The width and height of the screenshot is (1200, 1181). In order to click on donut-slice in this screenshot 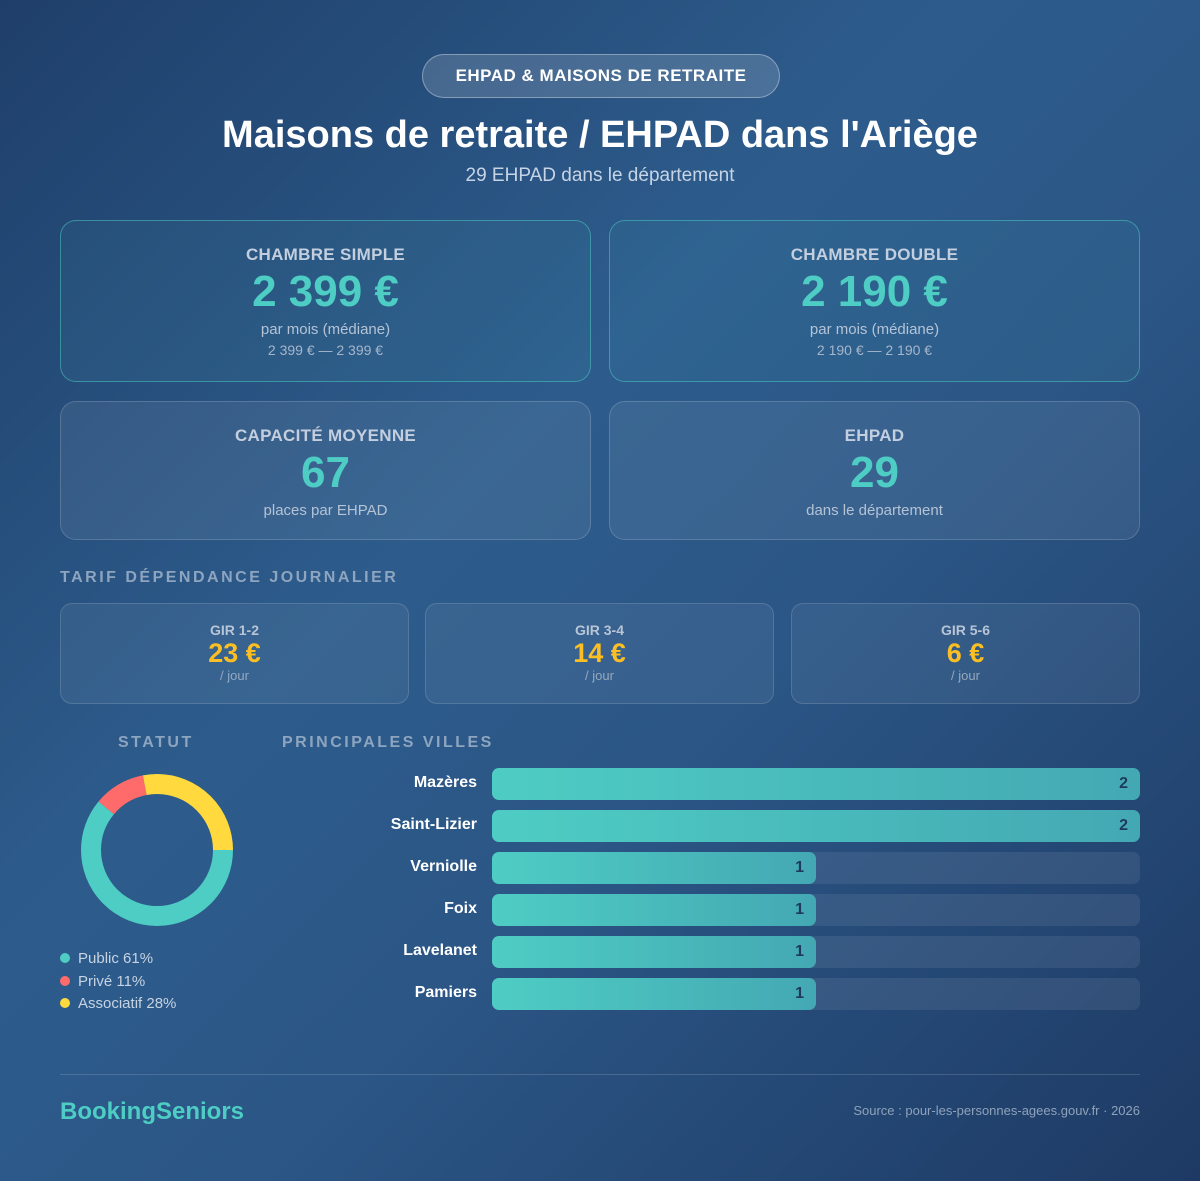, I will do `click(157, 850)`.